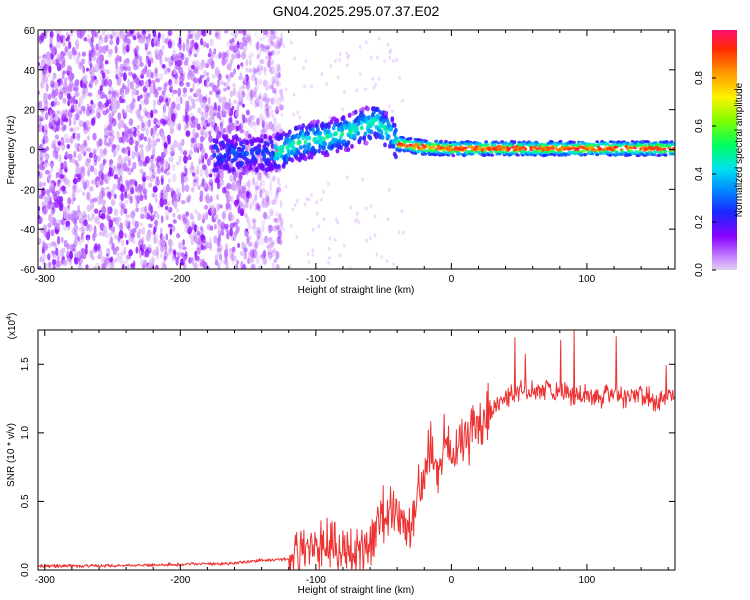  I want to click on spectrogram-y-tick-label: -60, so click(28, 270).